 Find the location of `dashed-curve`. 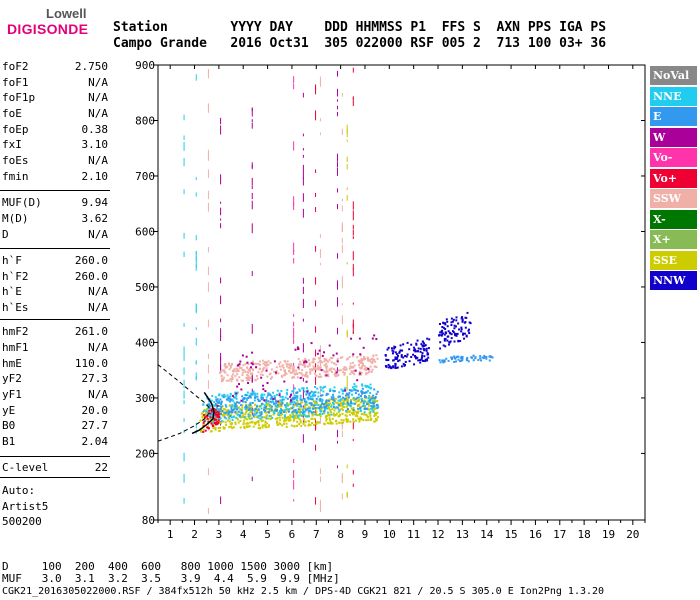

dashed-curve is located at coordinates (184, 425).